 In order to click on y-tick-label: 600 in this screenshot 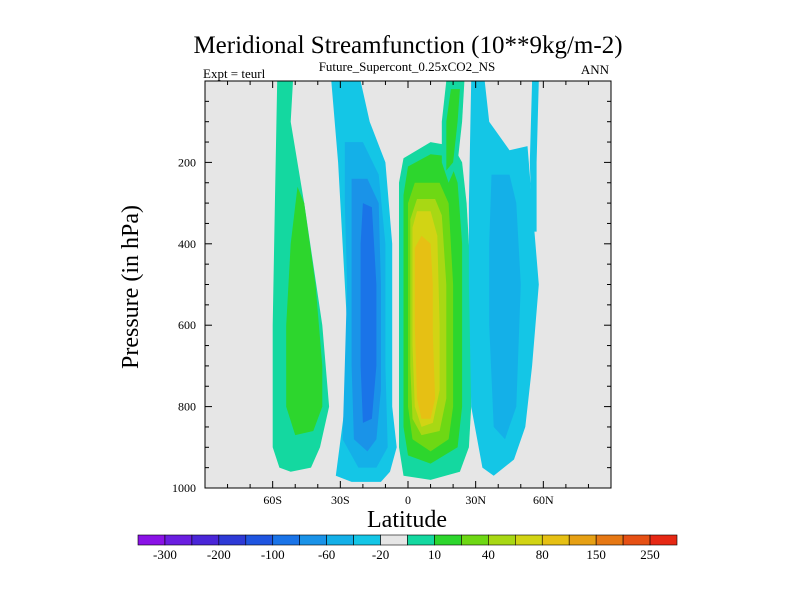, I will do `click(187, 325)`.